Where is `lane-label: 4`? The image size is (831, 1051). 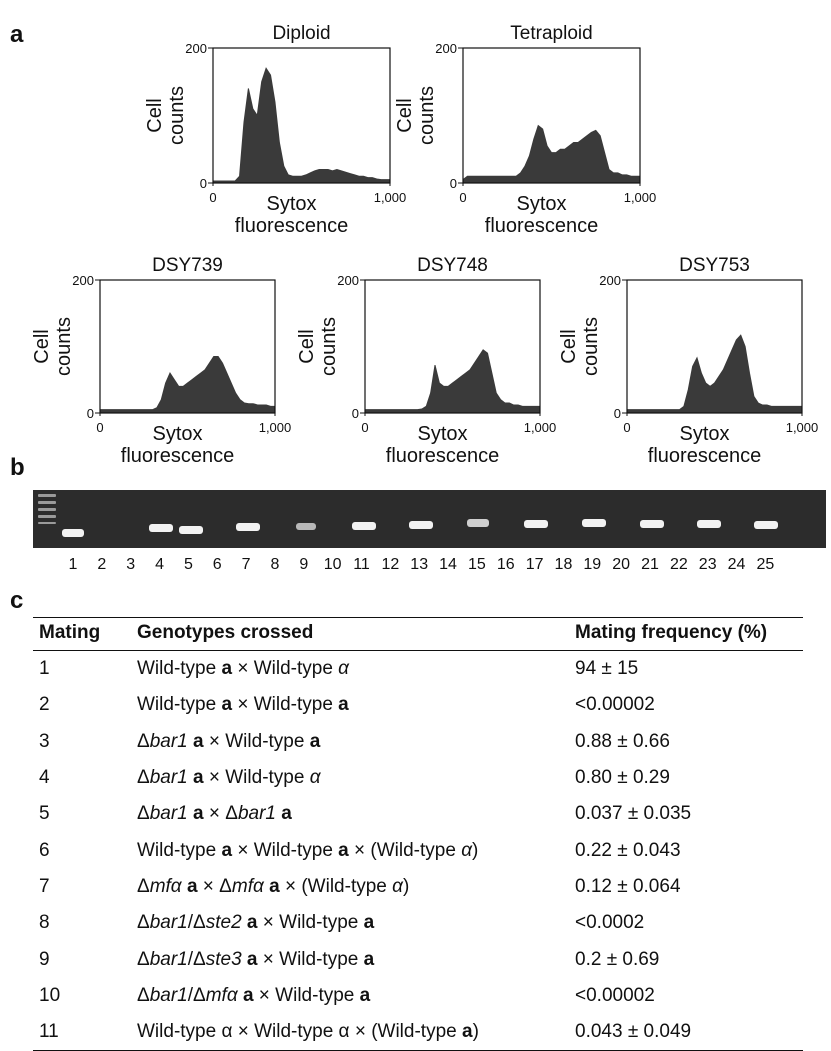
lane-label: 4 is located at coordinates (159, 564).